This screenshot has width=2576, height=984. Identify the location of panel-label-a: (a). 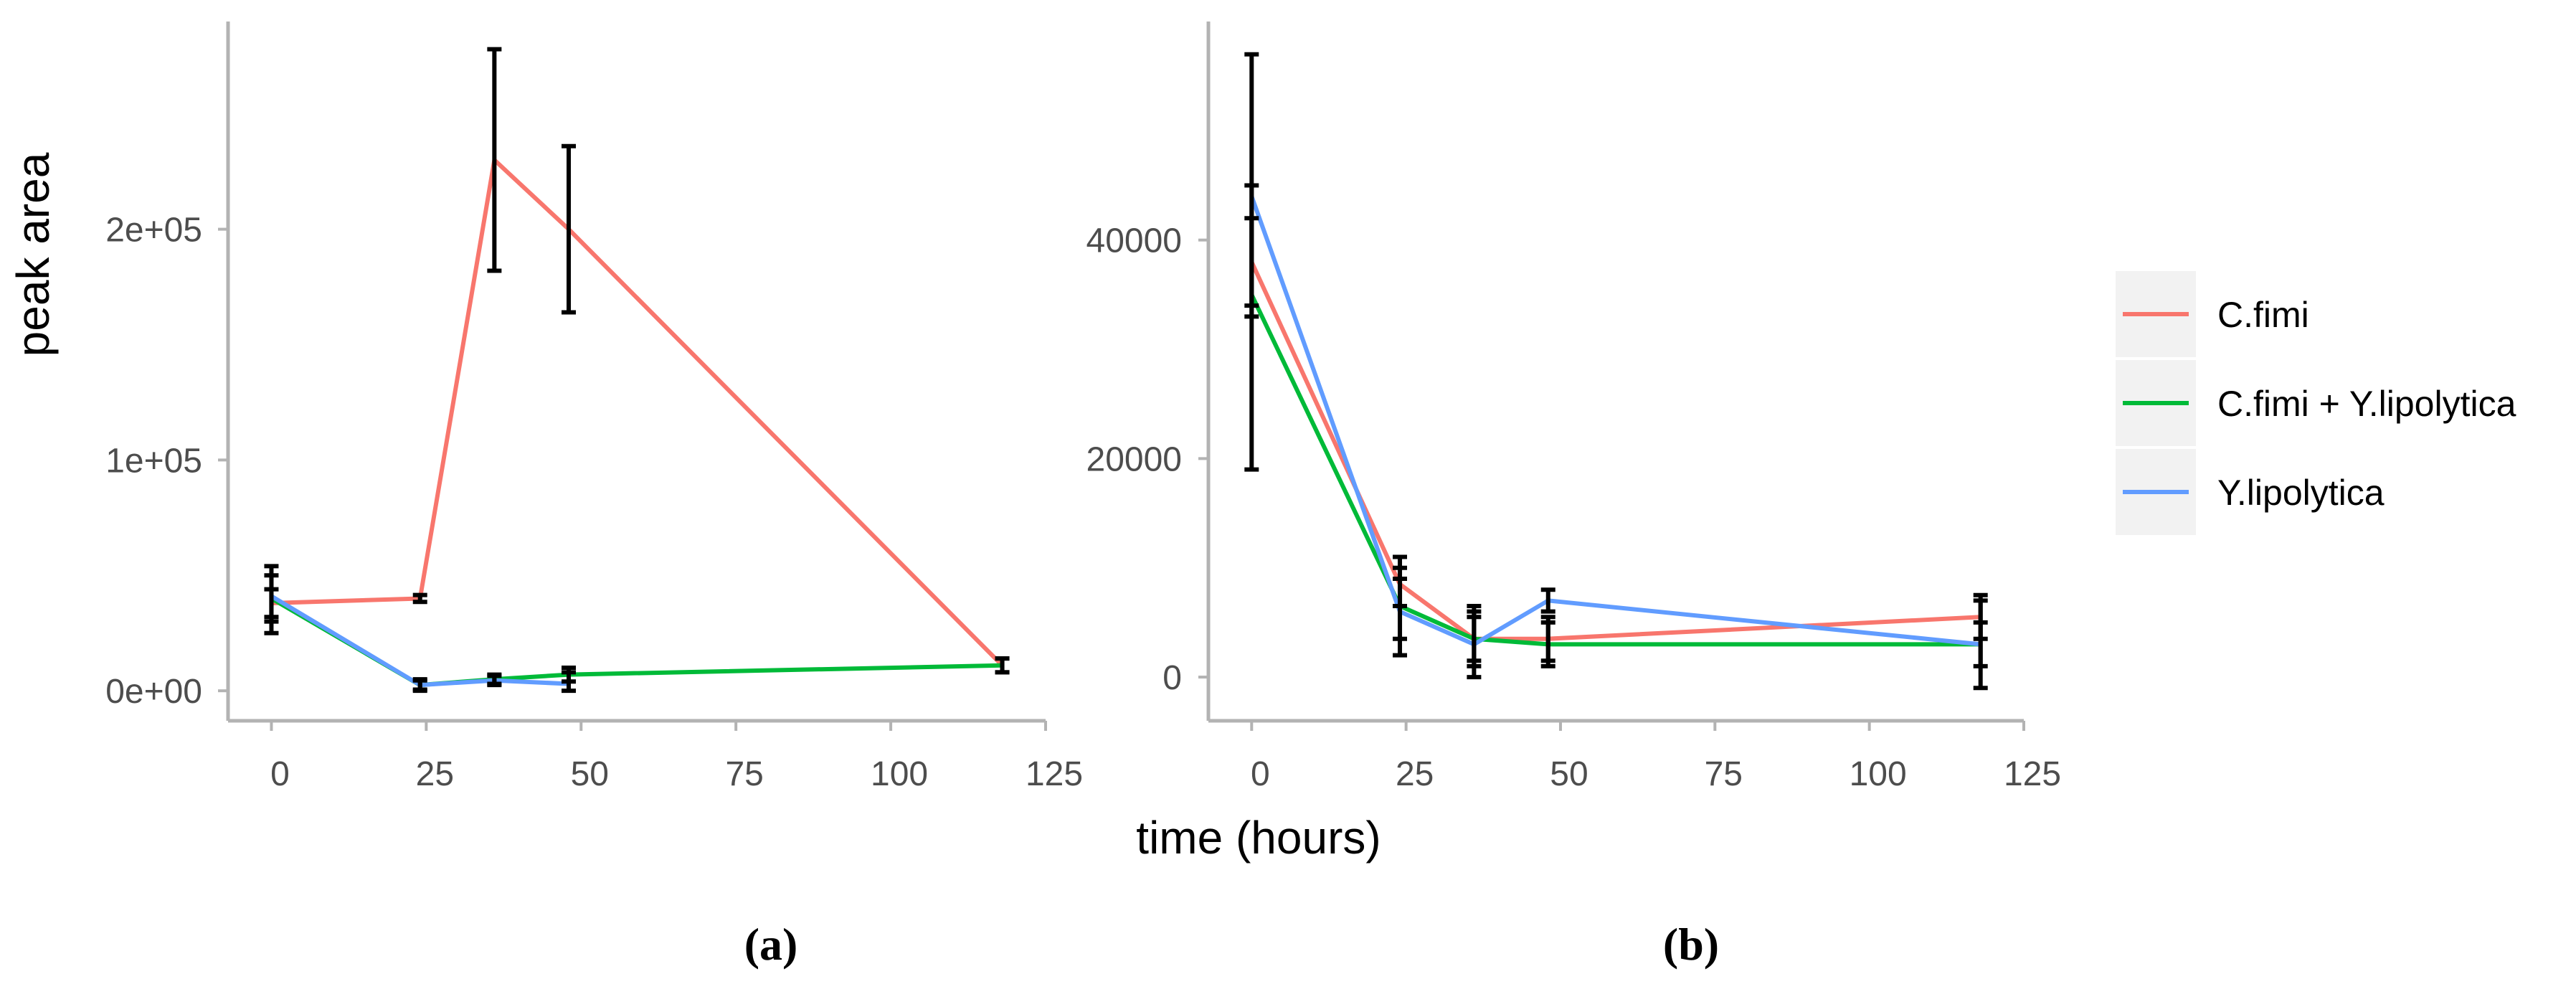
(771, 944).